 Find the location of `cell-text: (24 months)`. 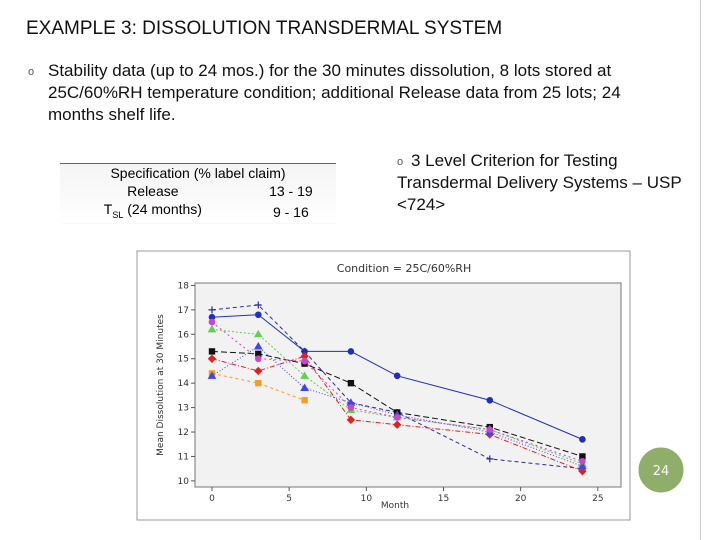

cell-text: (24 months) is located at coordinates (162, 209).